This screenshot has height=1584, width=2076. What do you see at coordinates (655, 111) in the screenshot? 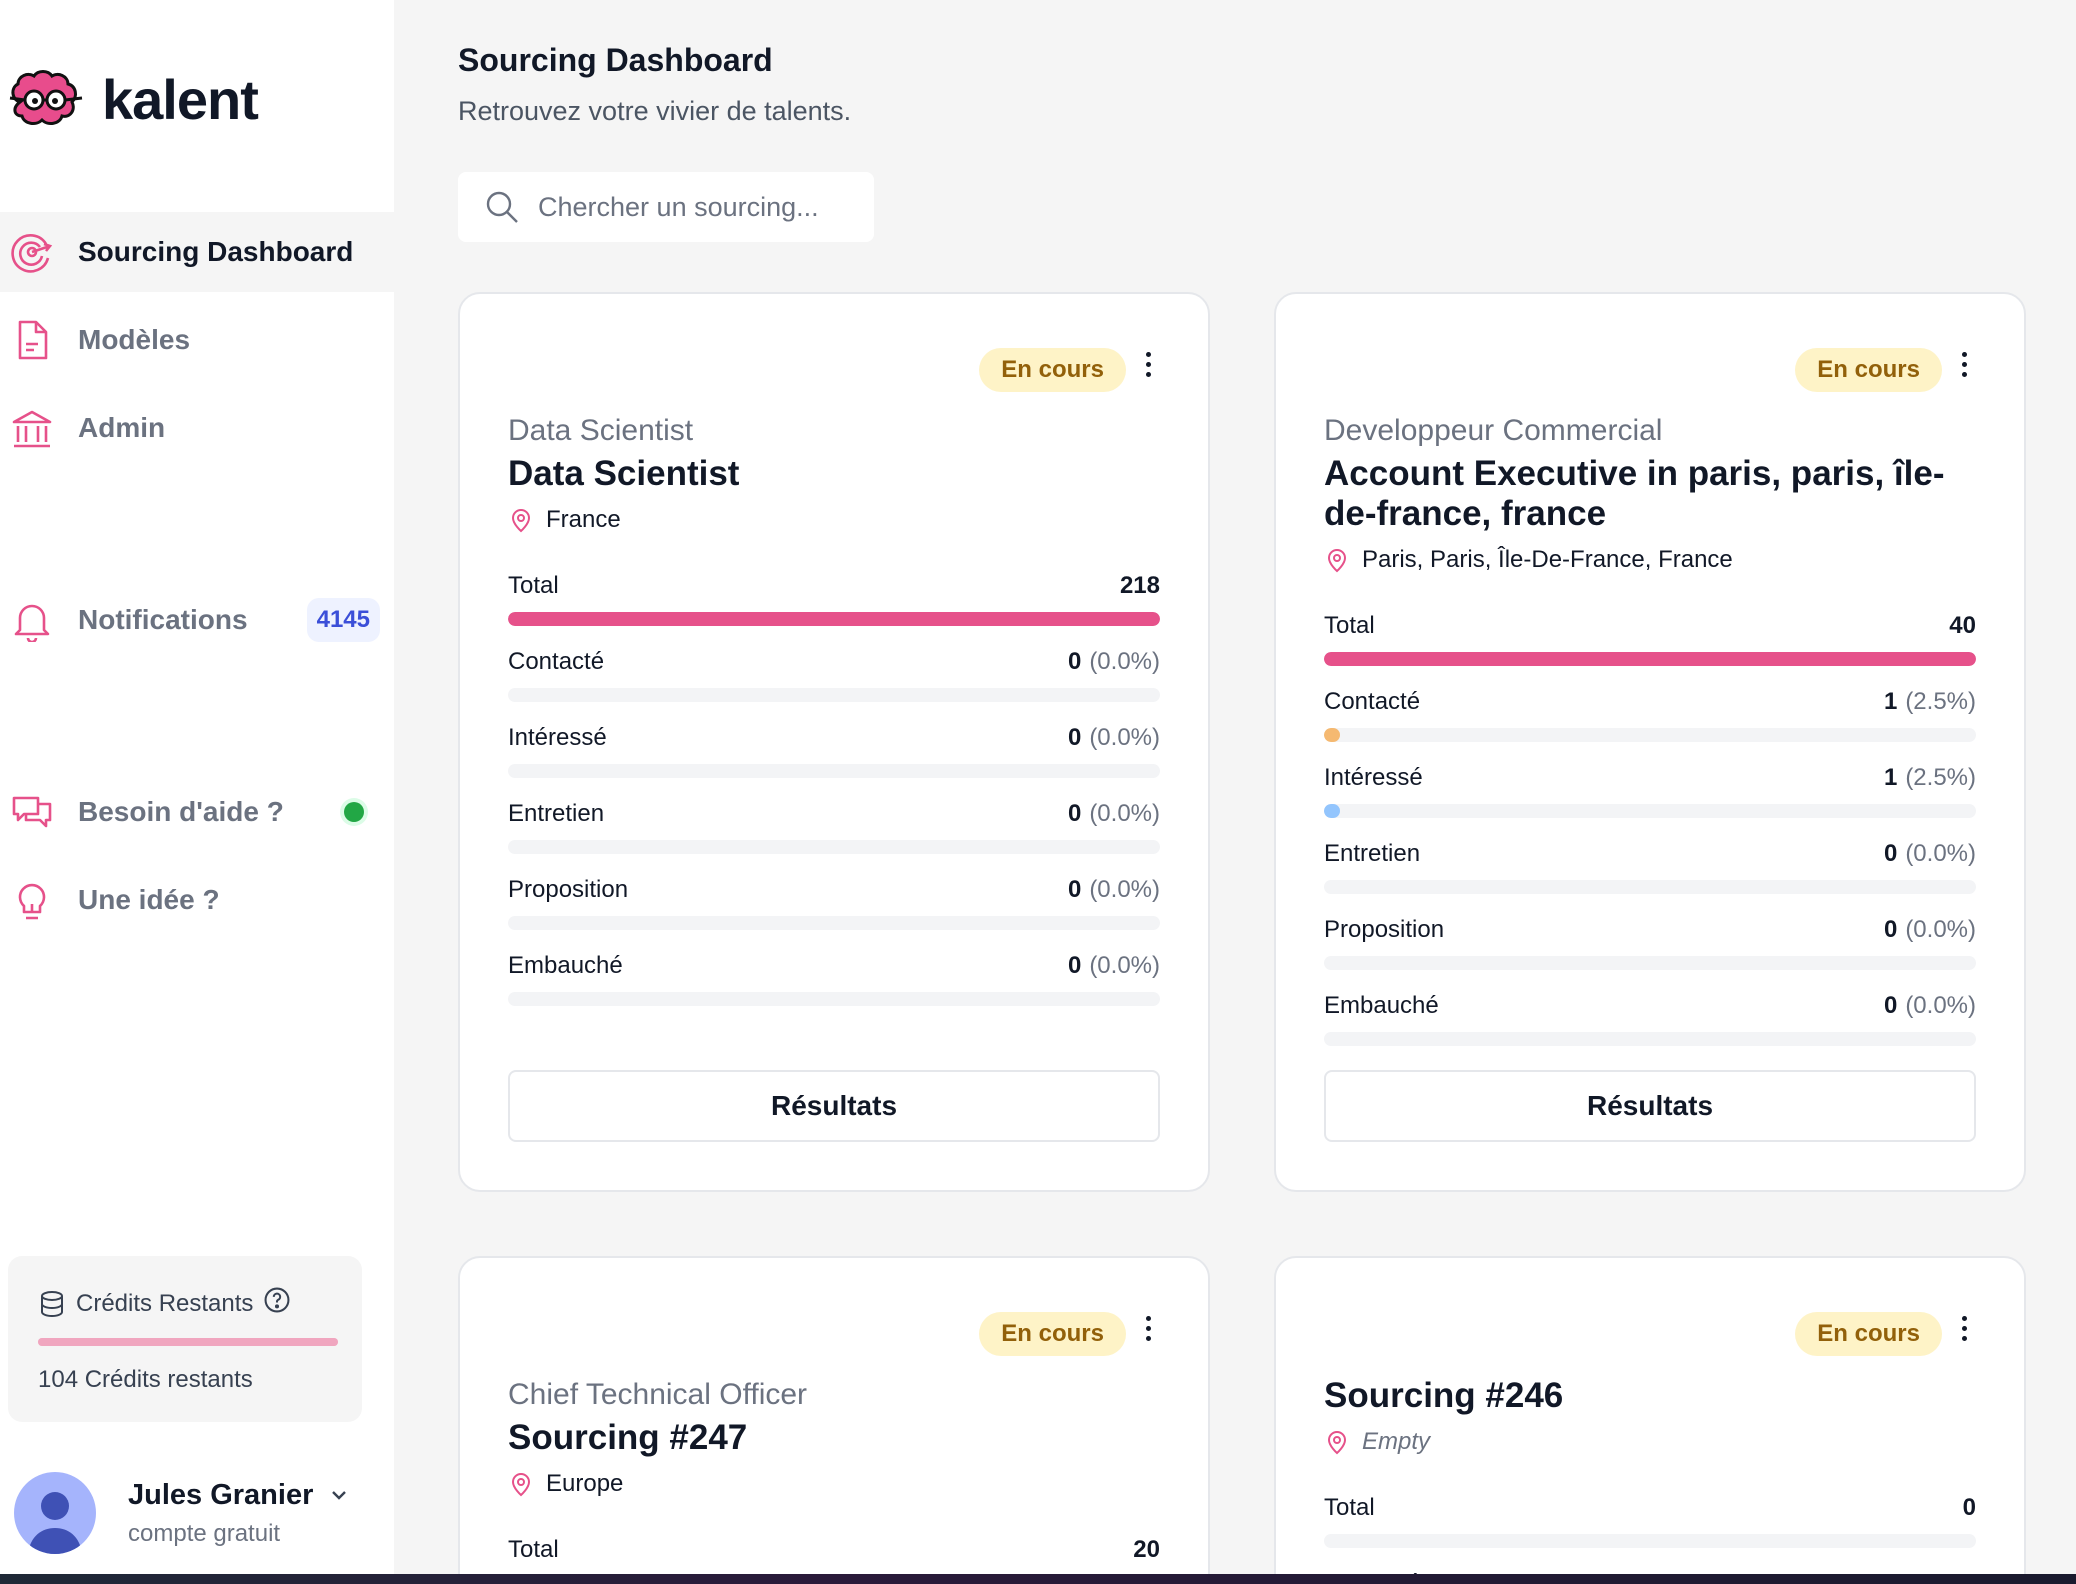
I see `page-subtitle: Retrouvez votre vivier de talents.` at bounding box center [655, 111].